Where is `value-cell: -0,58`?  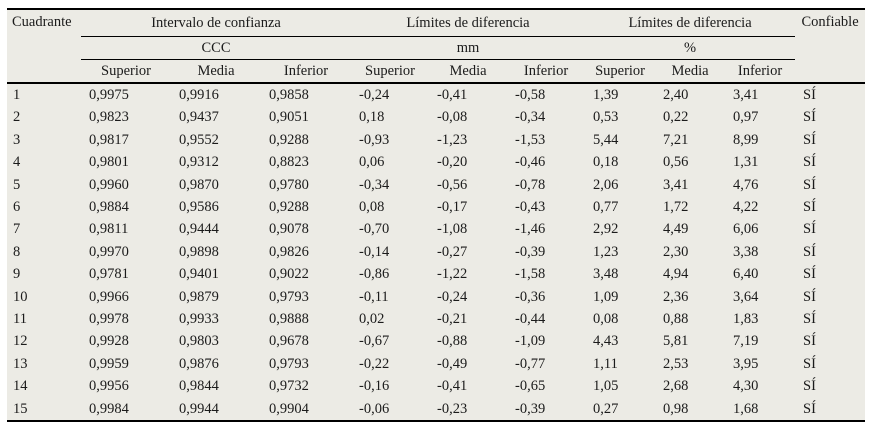
value-cell: -0,58 is located at coordinates (530, 95).